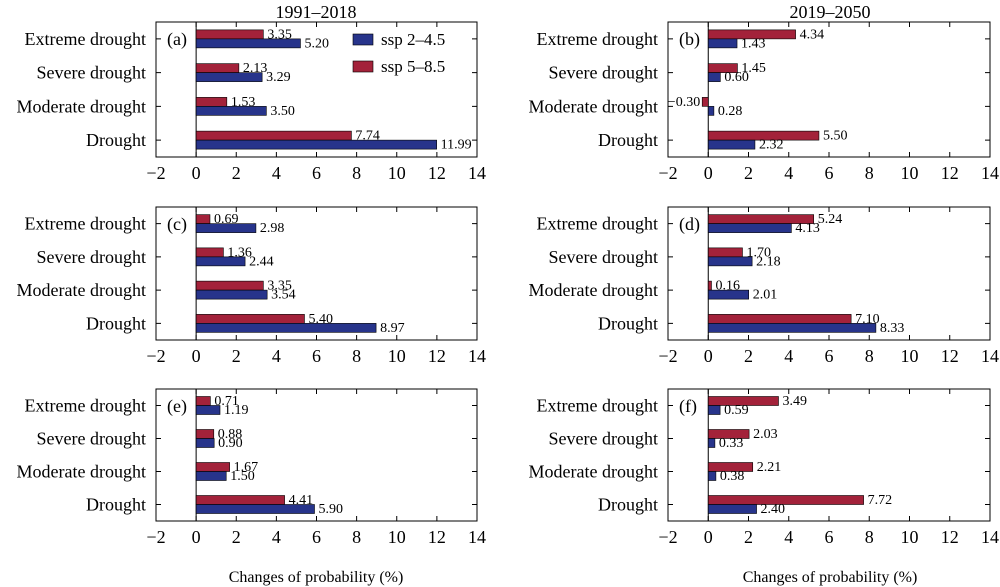  Describe the element at coordinates (177, 39) in the screenshot. I see `panel-tag: (a)` at that location.